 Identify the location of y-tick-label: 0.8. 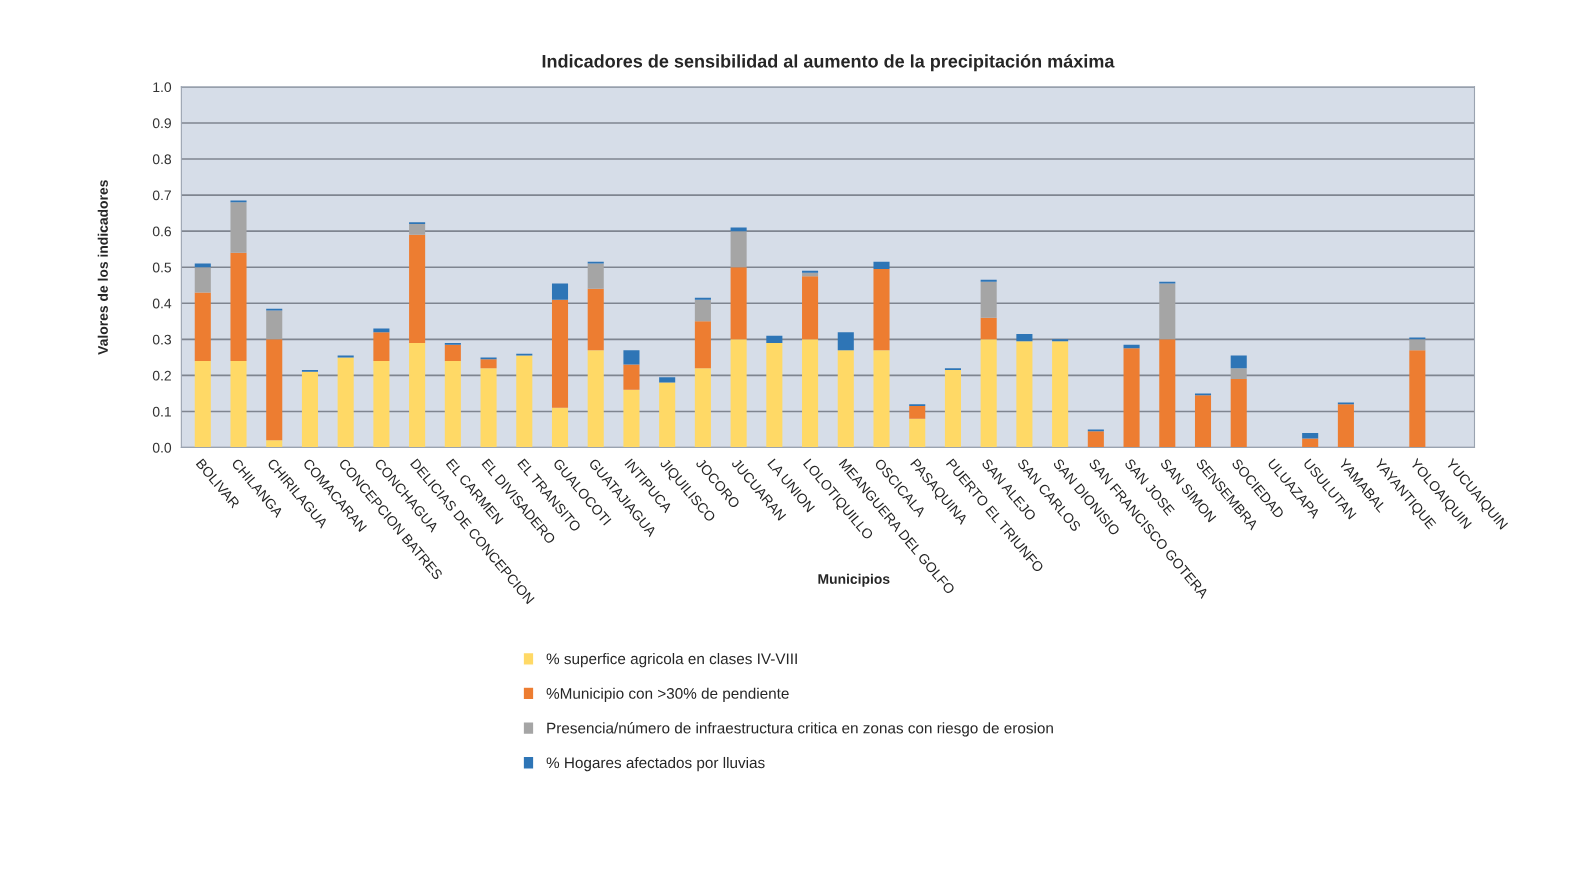
(162, 159).